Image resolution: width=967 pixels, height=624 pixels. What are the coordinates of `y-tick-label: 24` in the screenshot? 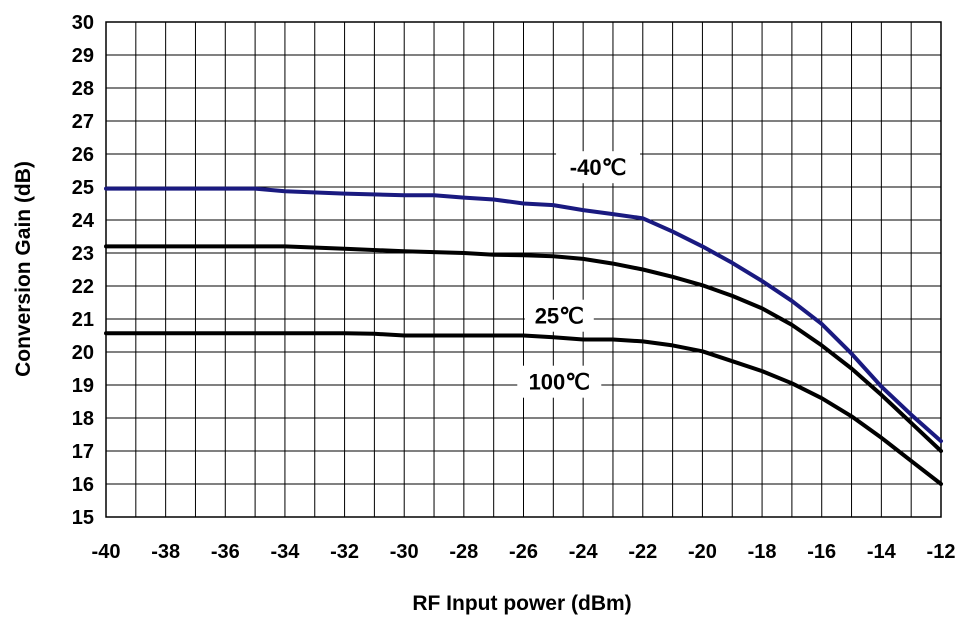 It's located at (83, 221).